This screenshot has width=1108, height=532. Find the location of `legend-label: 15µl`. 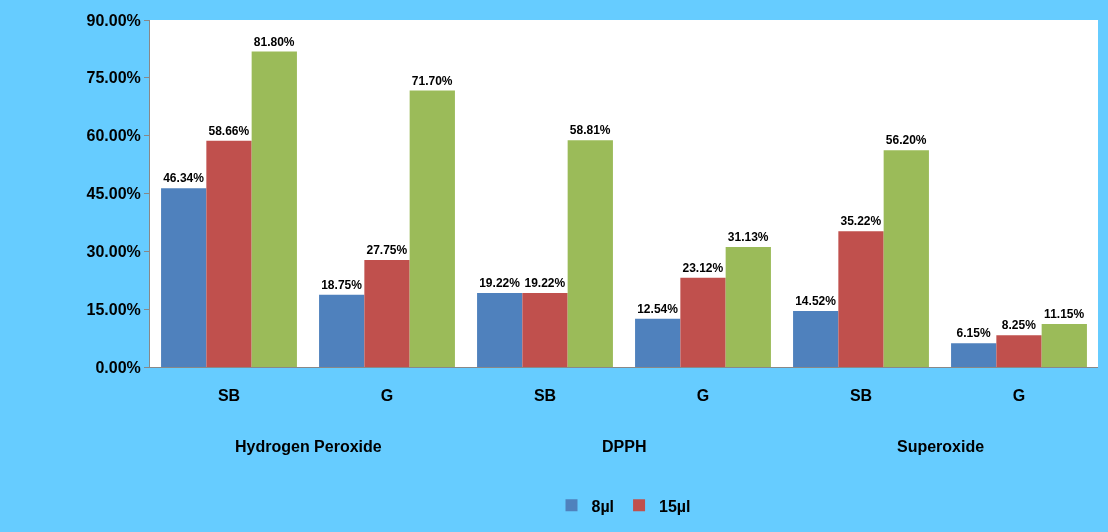

legend-label: 15µl is located at coordinates (675, 506).